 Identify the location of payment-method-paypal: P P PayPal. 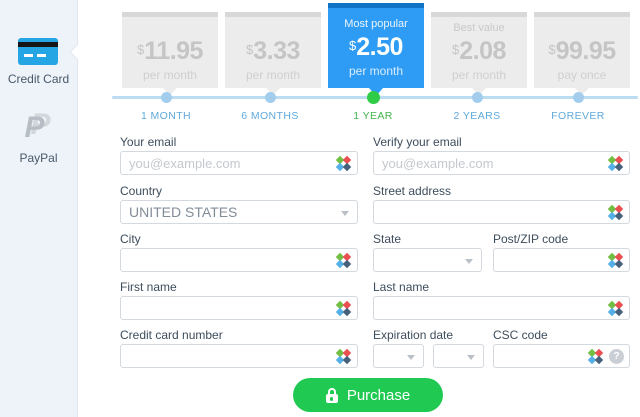
(38, 137).